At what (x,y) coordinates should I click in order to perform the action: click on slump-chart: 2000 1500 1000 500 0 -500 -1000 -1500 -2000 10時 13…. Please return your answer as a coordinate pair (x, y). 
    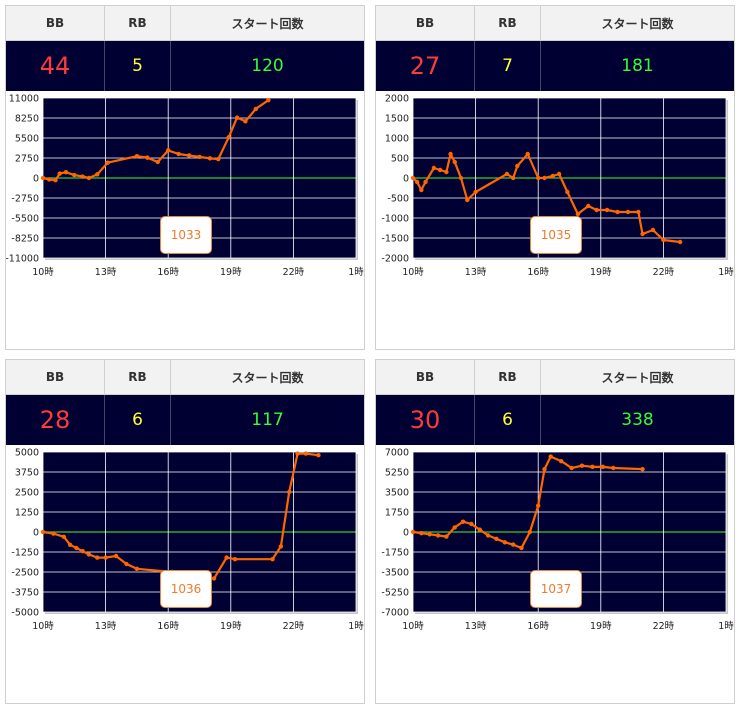
    Looking at the image, I should click on (557, 186).